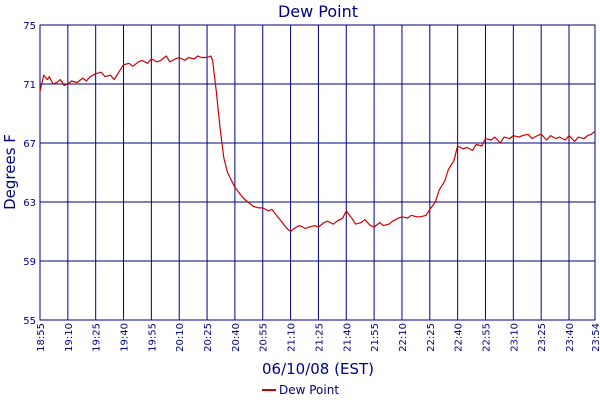  Describe the element at coordinates (264, 337) in the screenshot. I see `x-tick-label: 20:55` at that location.